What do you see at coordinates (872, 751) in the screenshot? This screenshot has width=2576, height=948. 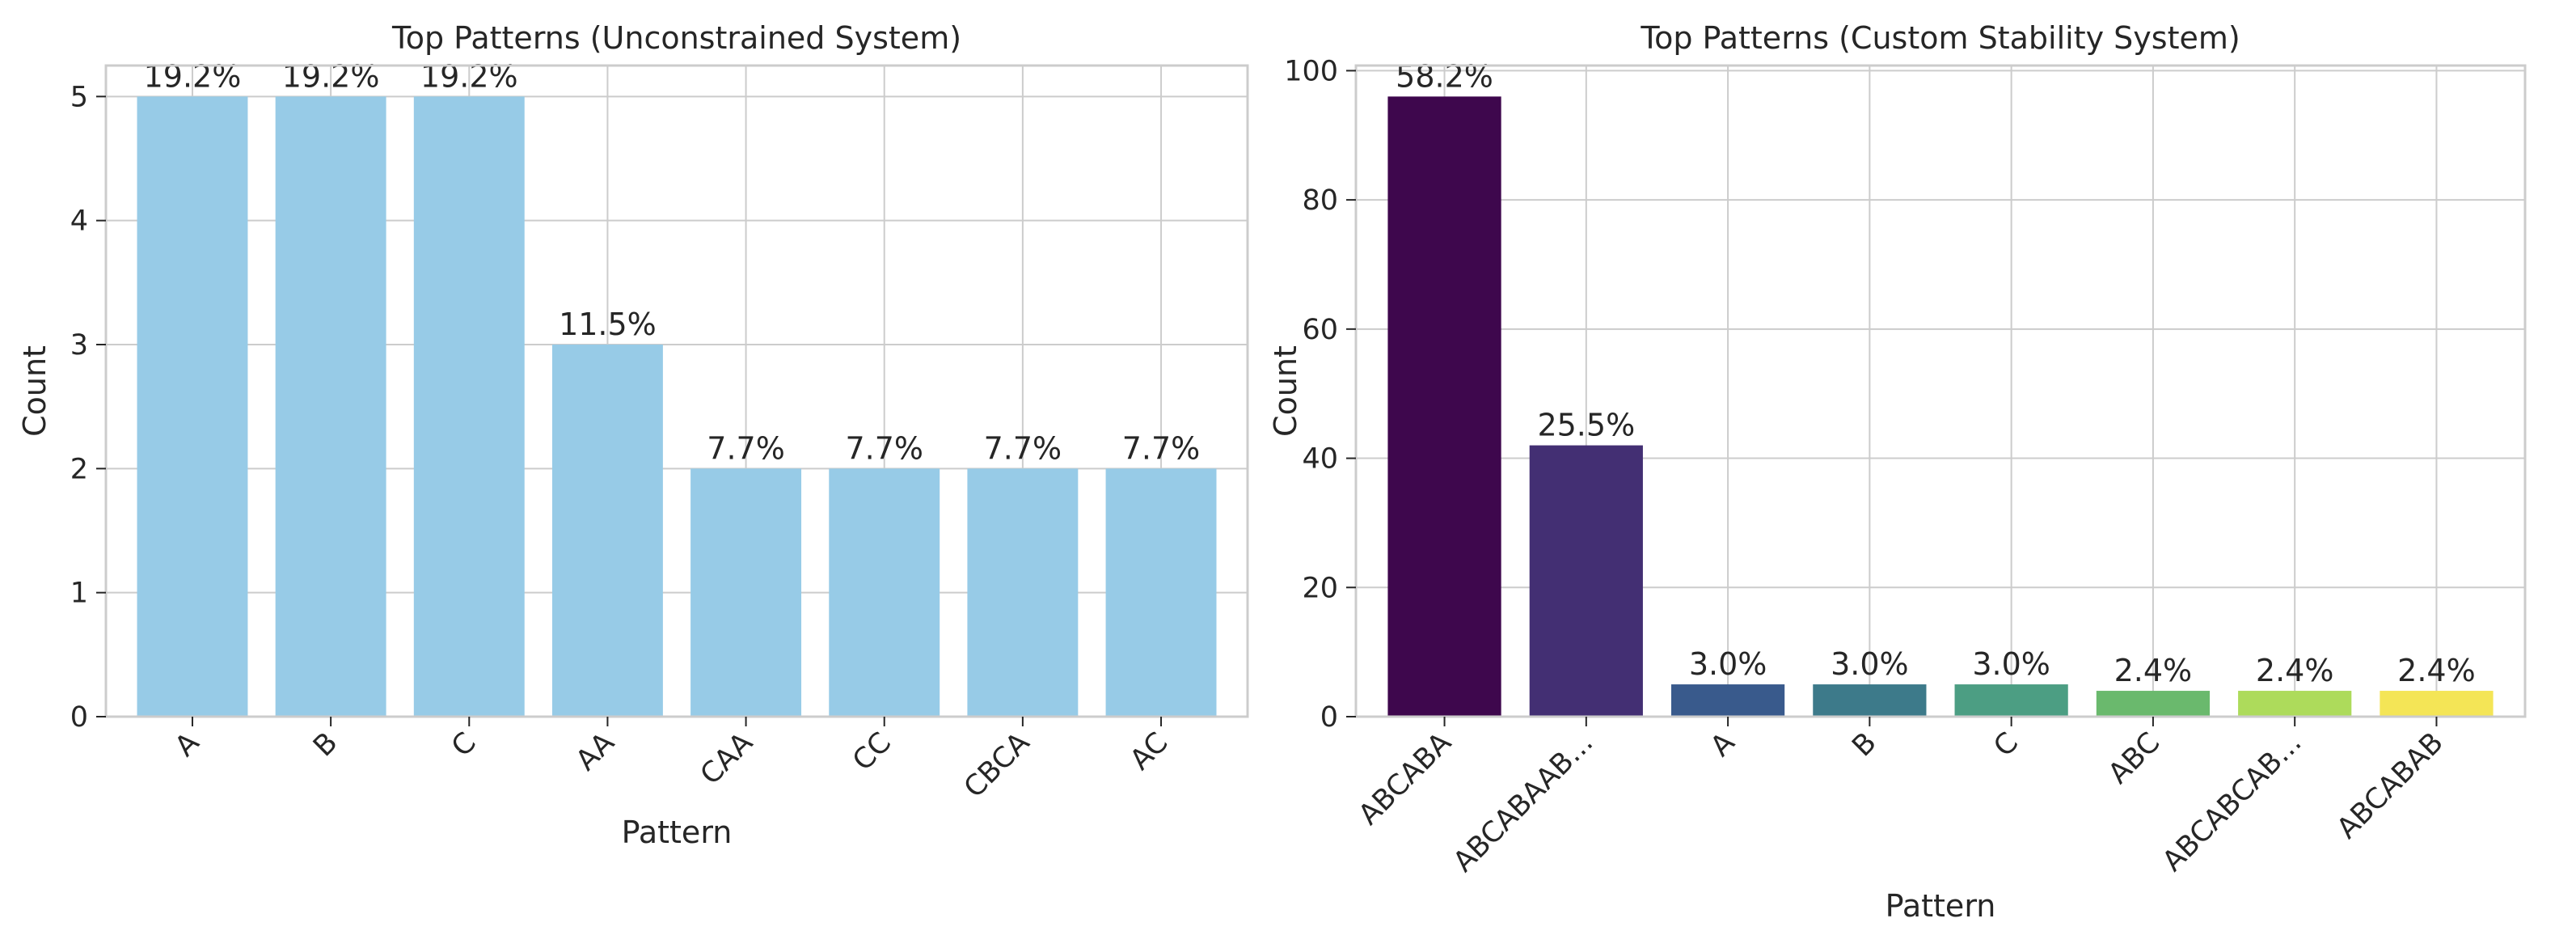 I see `x-tick-label: CC` at bounding box center [872, 751].